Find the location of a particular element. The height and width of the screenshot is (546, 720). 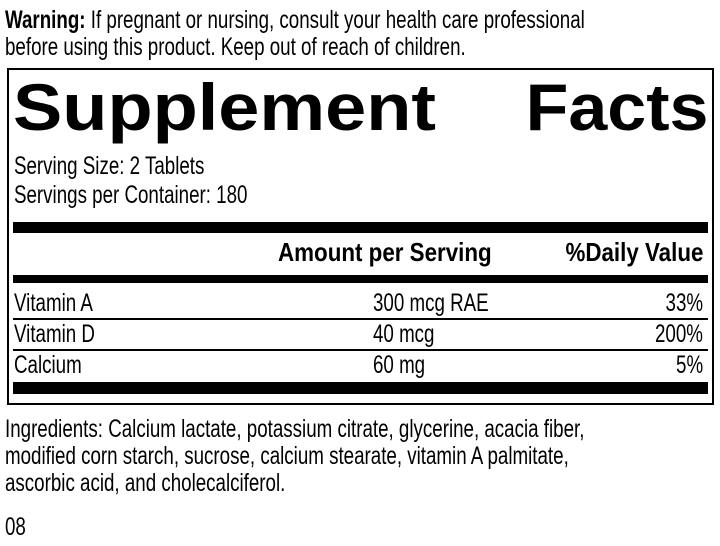

nutrient-amount: 300 mcg RAE is located at coordinates (431, 303).